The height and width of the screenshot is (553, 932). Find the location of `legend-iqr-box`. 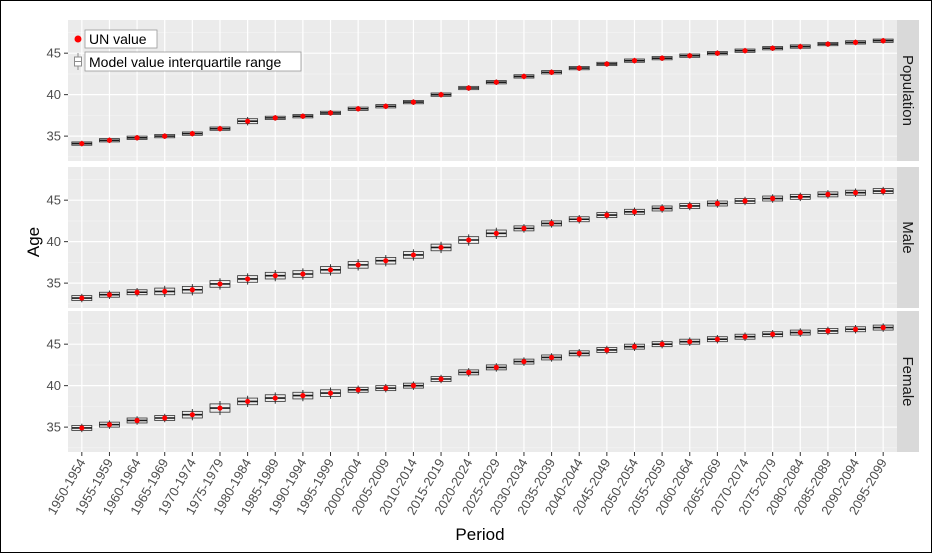

legend-iqr-box is located at coordinates (193, 61).